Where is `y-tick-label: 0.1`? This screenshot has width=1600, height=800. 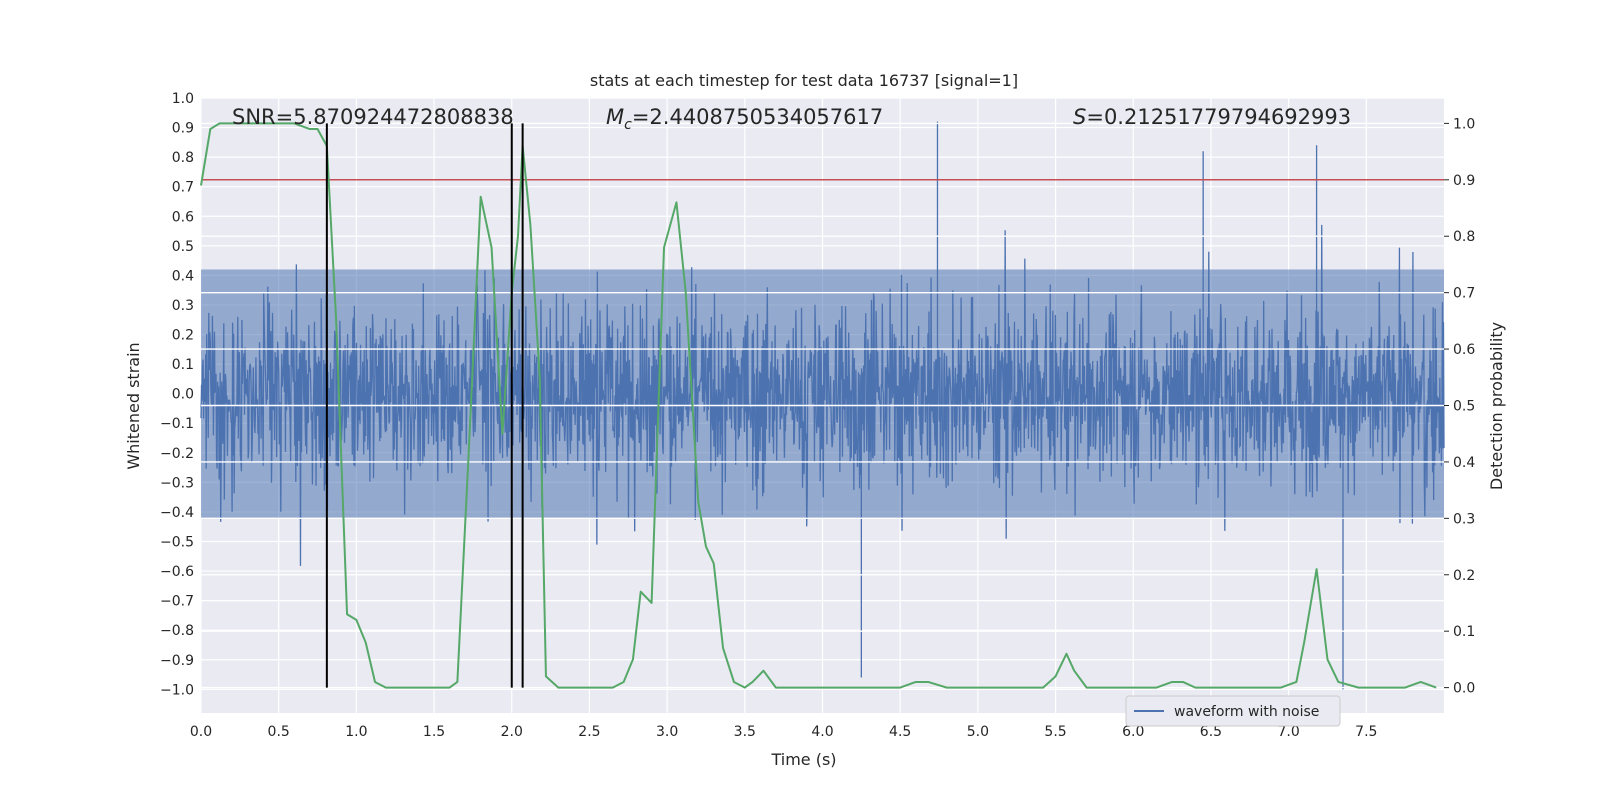
y-tick-label: 0.1 is located at coordinates (183, 365).